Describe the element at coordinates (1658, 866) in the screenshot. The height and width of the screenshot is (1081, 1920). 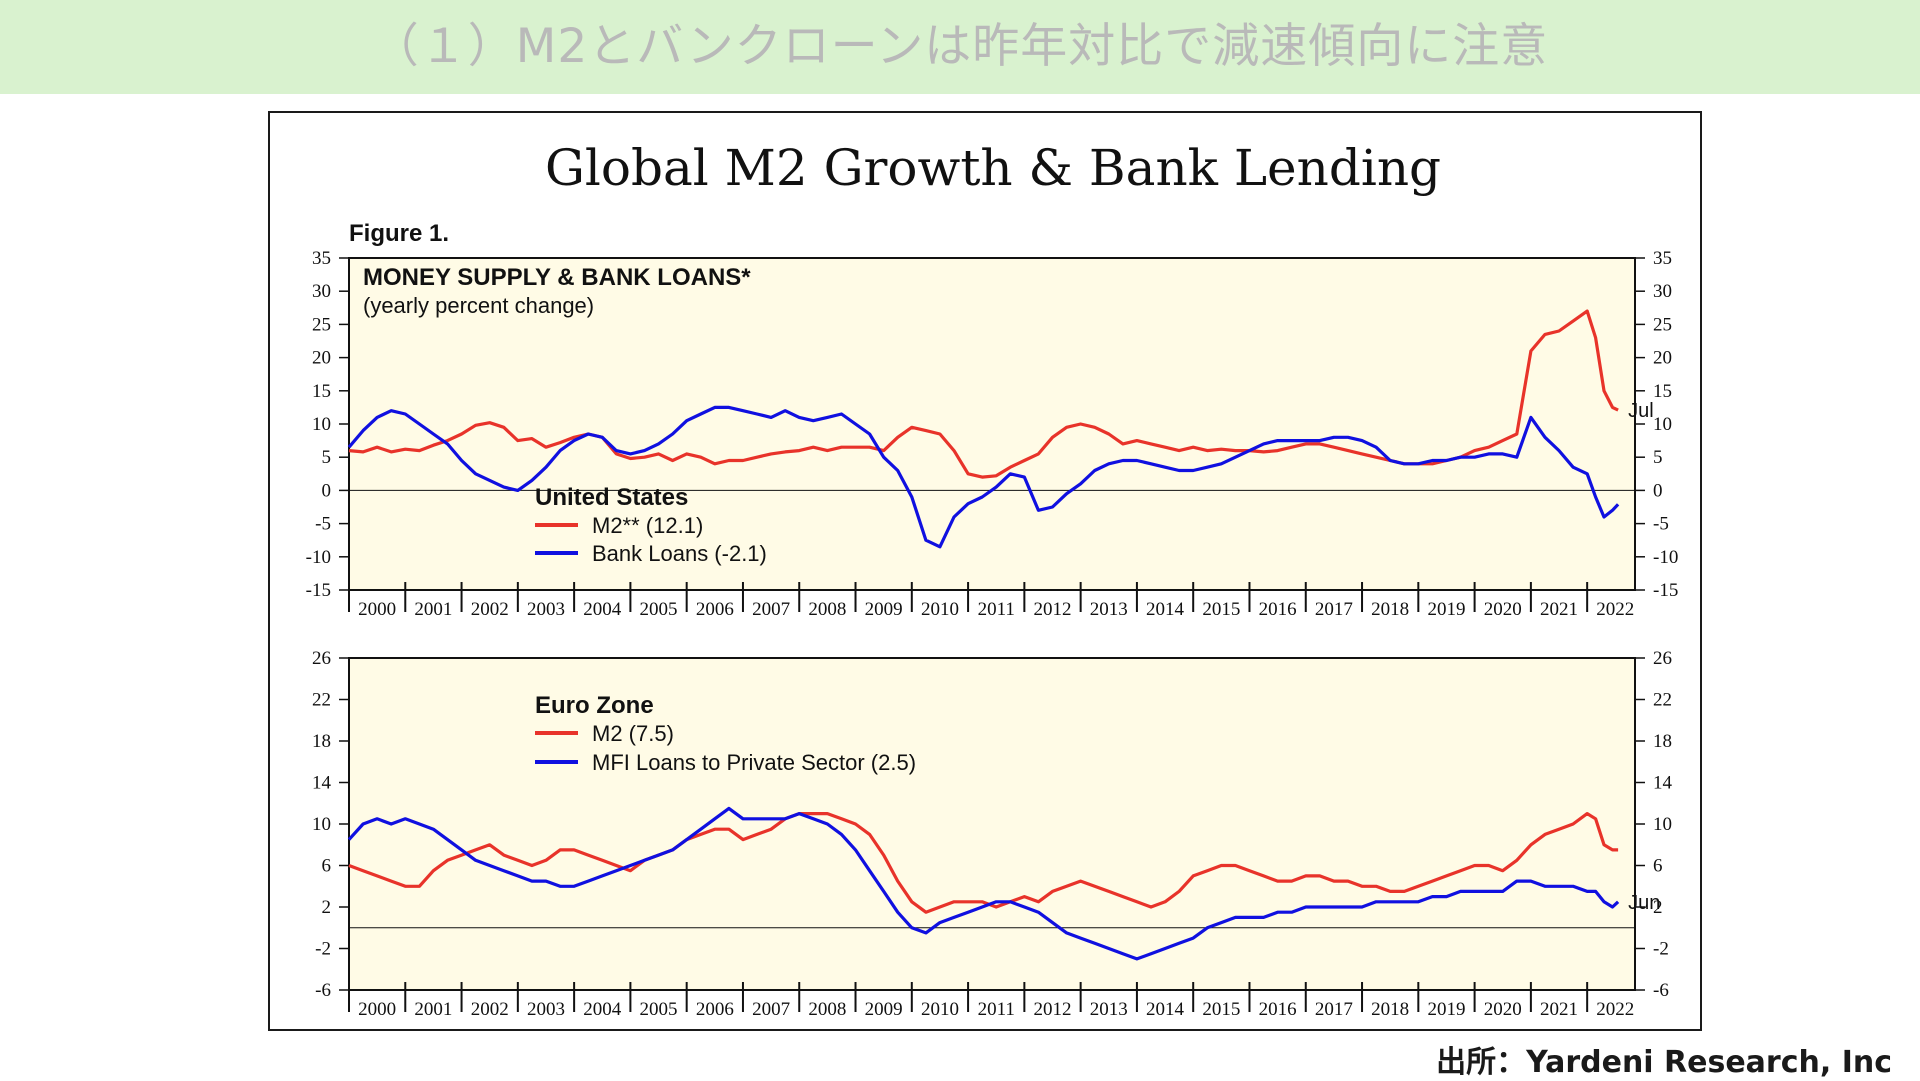
I see `bottom-y-tick-label-right: 6` at that location.